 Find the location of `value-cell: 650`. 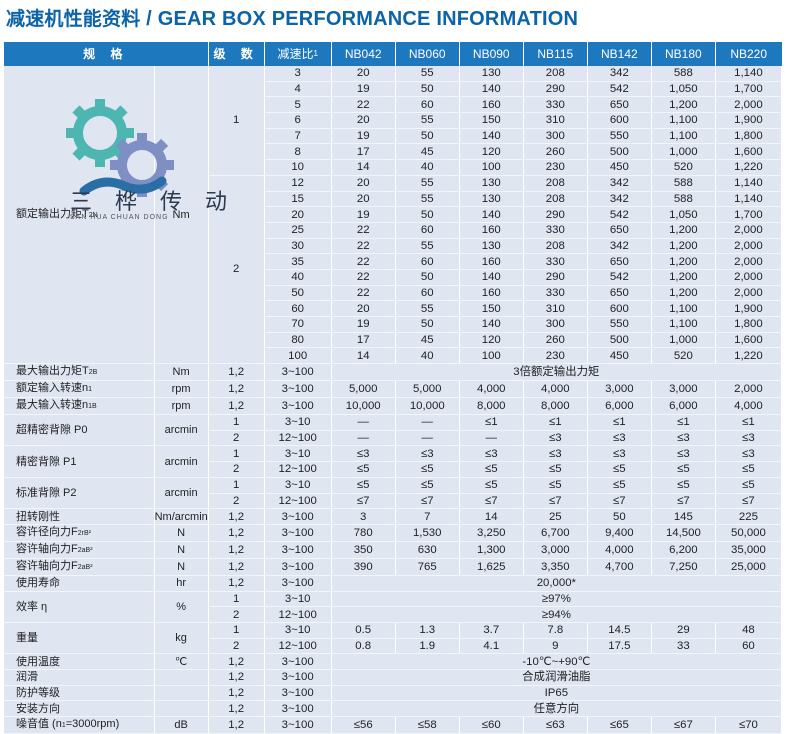

value-cell: 650 is located at coordinates (619, 230).